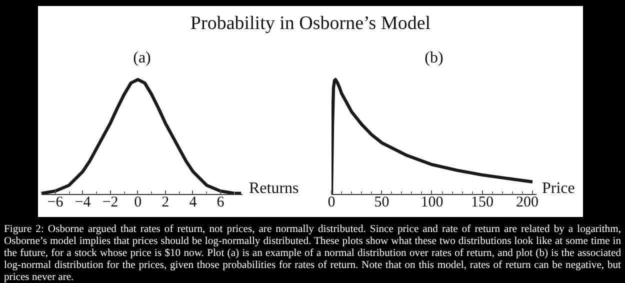  Describe the element at coordinates (310, 24) in the screenshot. I see `text: Probability in Osborne’s Model` at that location.